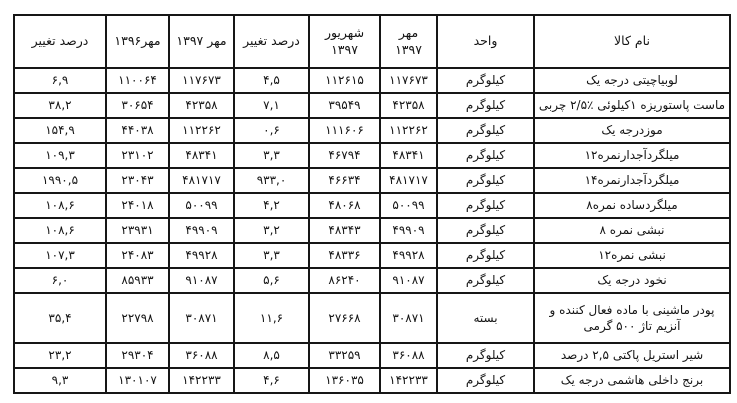 This screenshot has height=403, width=737. Describe the element at coordinates (408, 380) in the screenshot. I see `cell-mehr-1397-right: ۱۴۲۲۳۳` at that location.